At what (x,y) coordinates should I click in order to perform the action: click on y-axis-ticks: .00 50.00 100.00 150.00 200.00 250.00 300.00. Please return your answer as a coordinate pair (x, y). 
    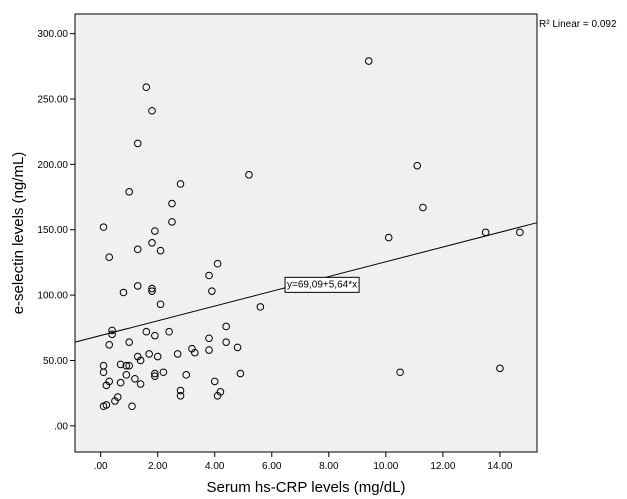
    Looking at the image, I should click on (56, 230).